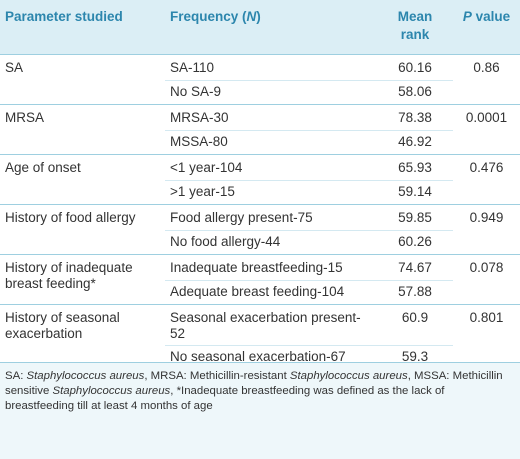 This screenshot has width=520, height=459. I want to click on mean-rank-cell: 65.93, so click(415, 167).